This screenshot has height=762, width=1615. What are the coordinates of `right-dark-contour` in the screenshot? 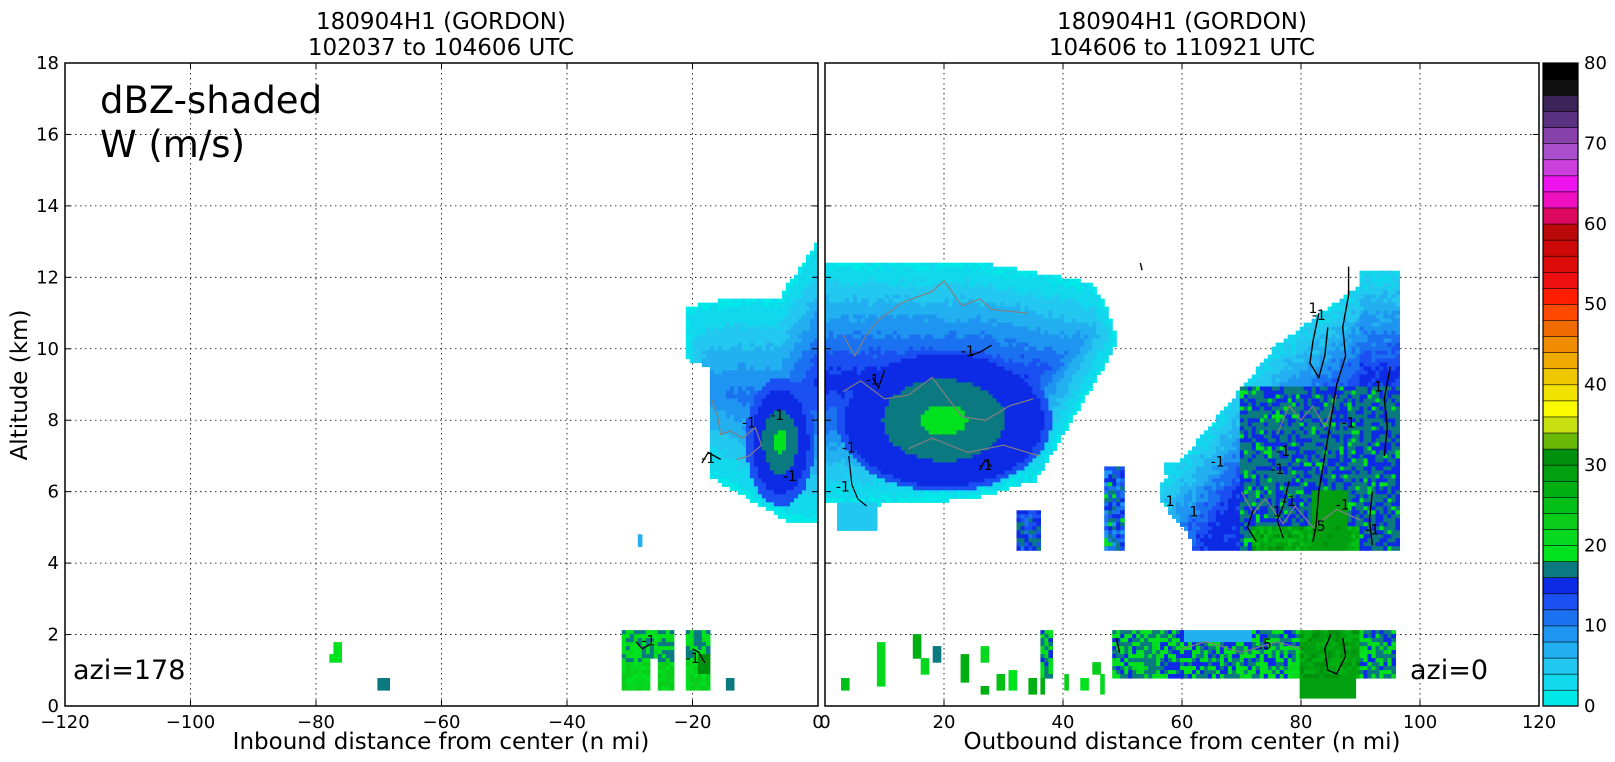 It's located at (1319, 346).